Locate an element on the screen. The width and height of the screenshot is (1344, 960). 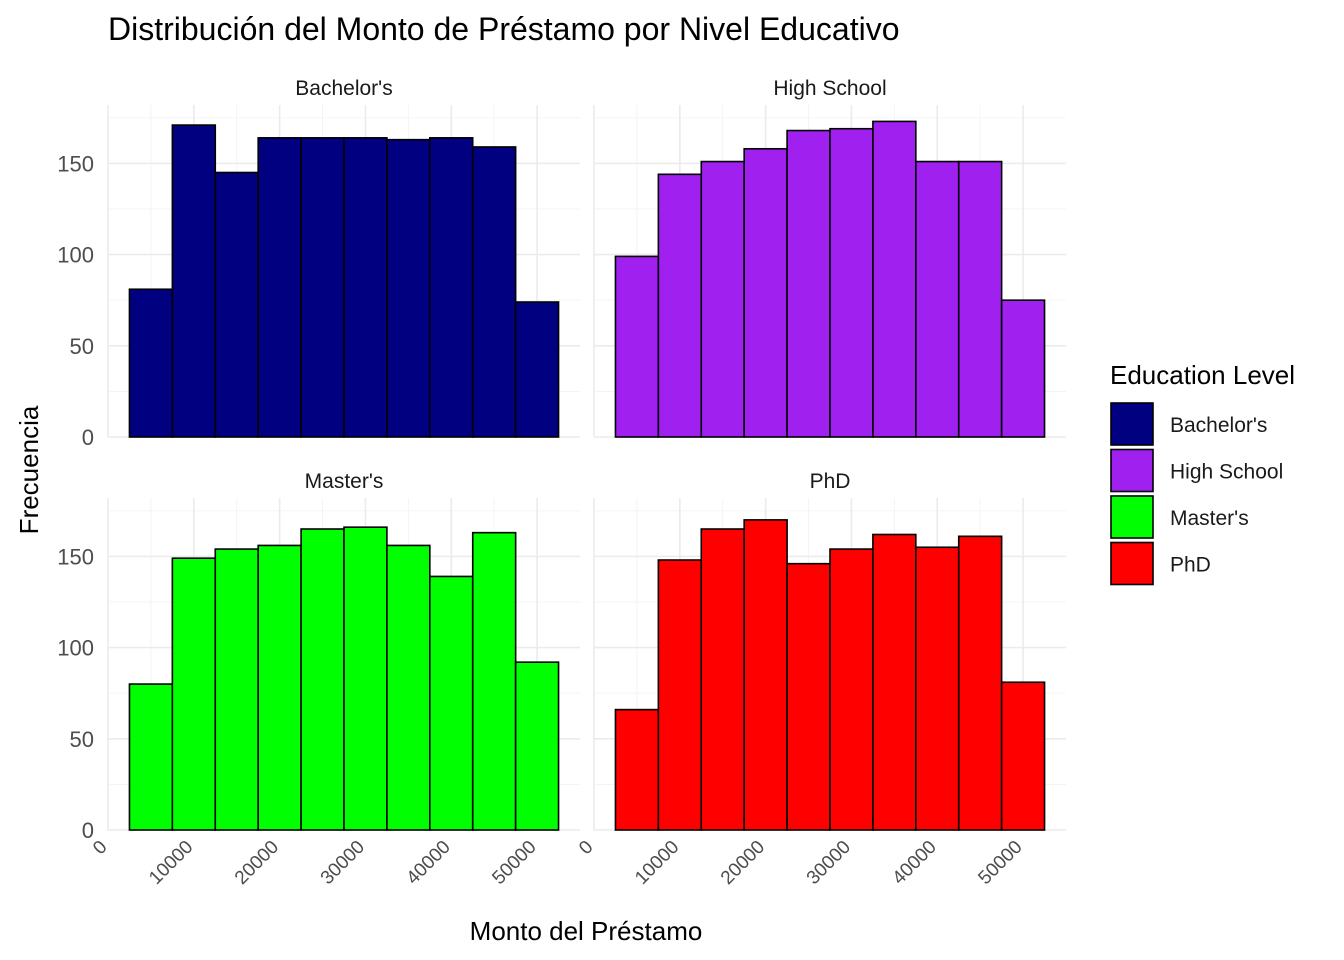
x-axis-title: Monto del Préstamo is located at coordinates (586, 931).